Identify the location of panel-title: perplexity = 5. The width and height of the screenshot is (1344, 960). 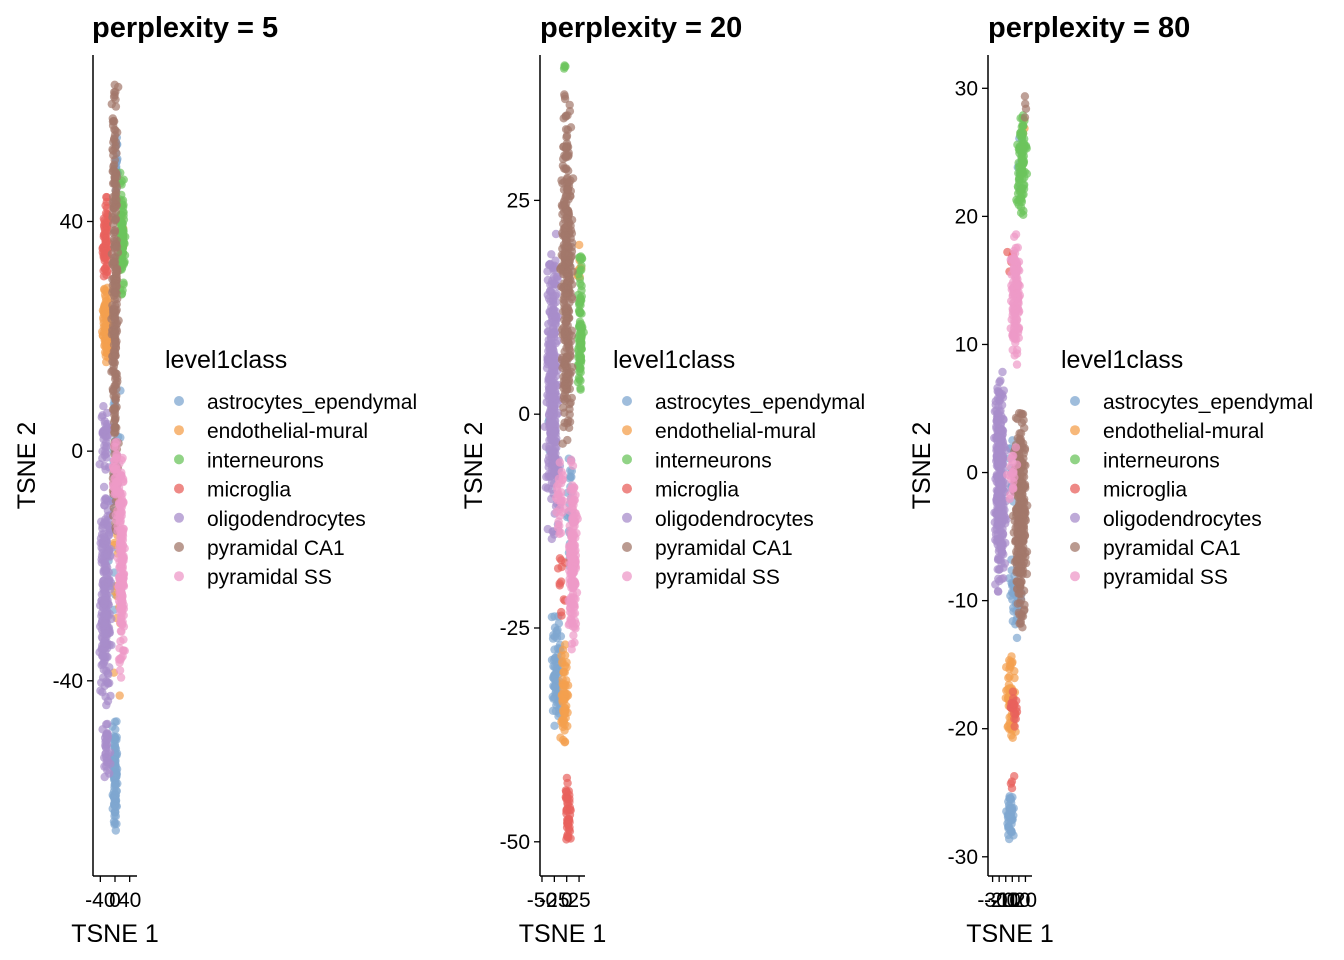
(185, 28).